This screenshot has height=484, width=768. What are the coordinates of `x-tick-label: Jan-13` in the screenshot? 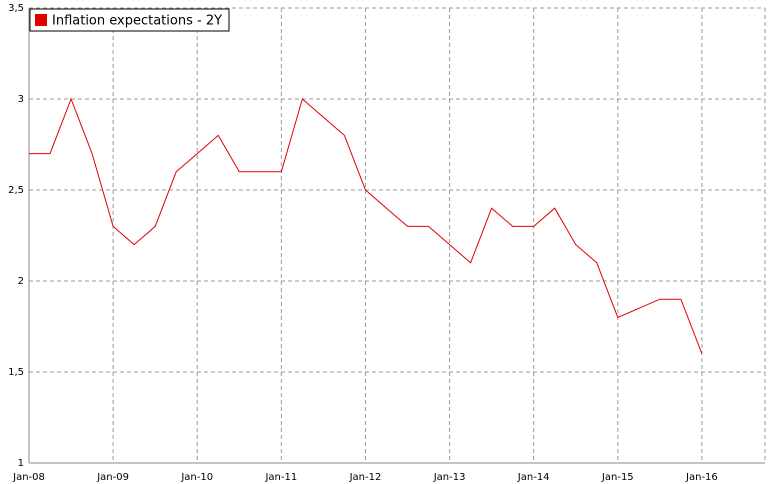 It's located at (449, 477).